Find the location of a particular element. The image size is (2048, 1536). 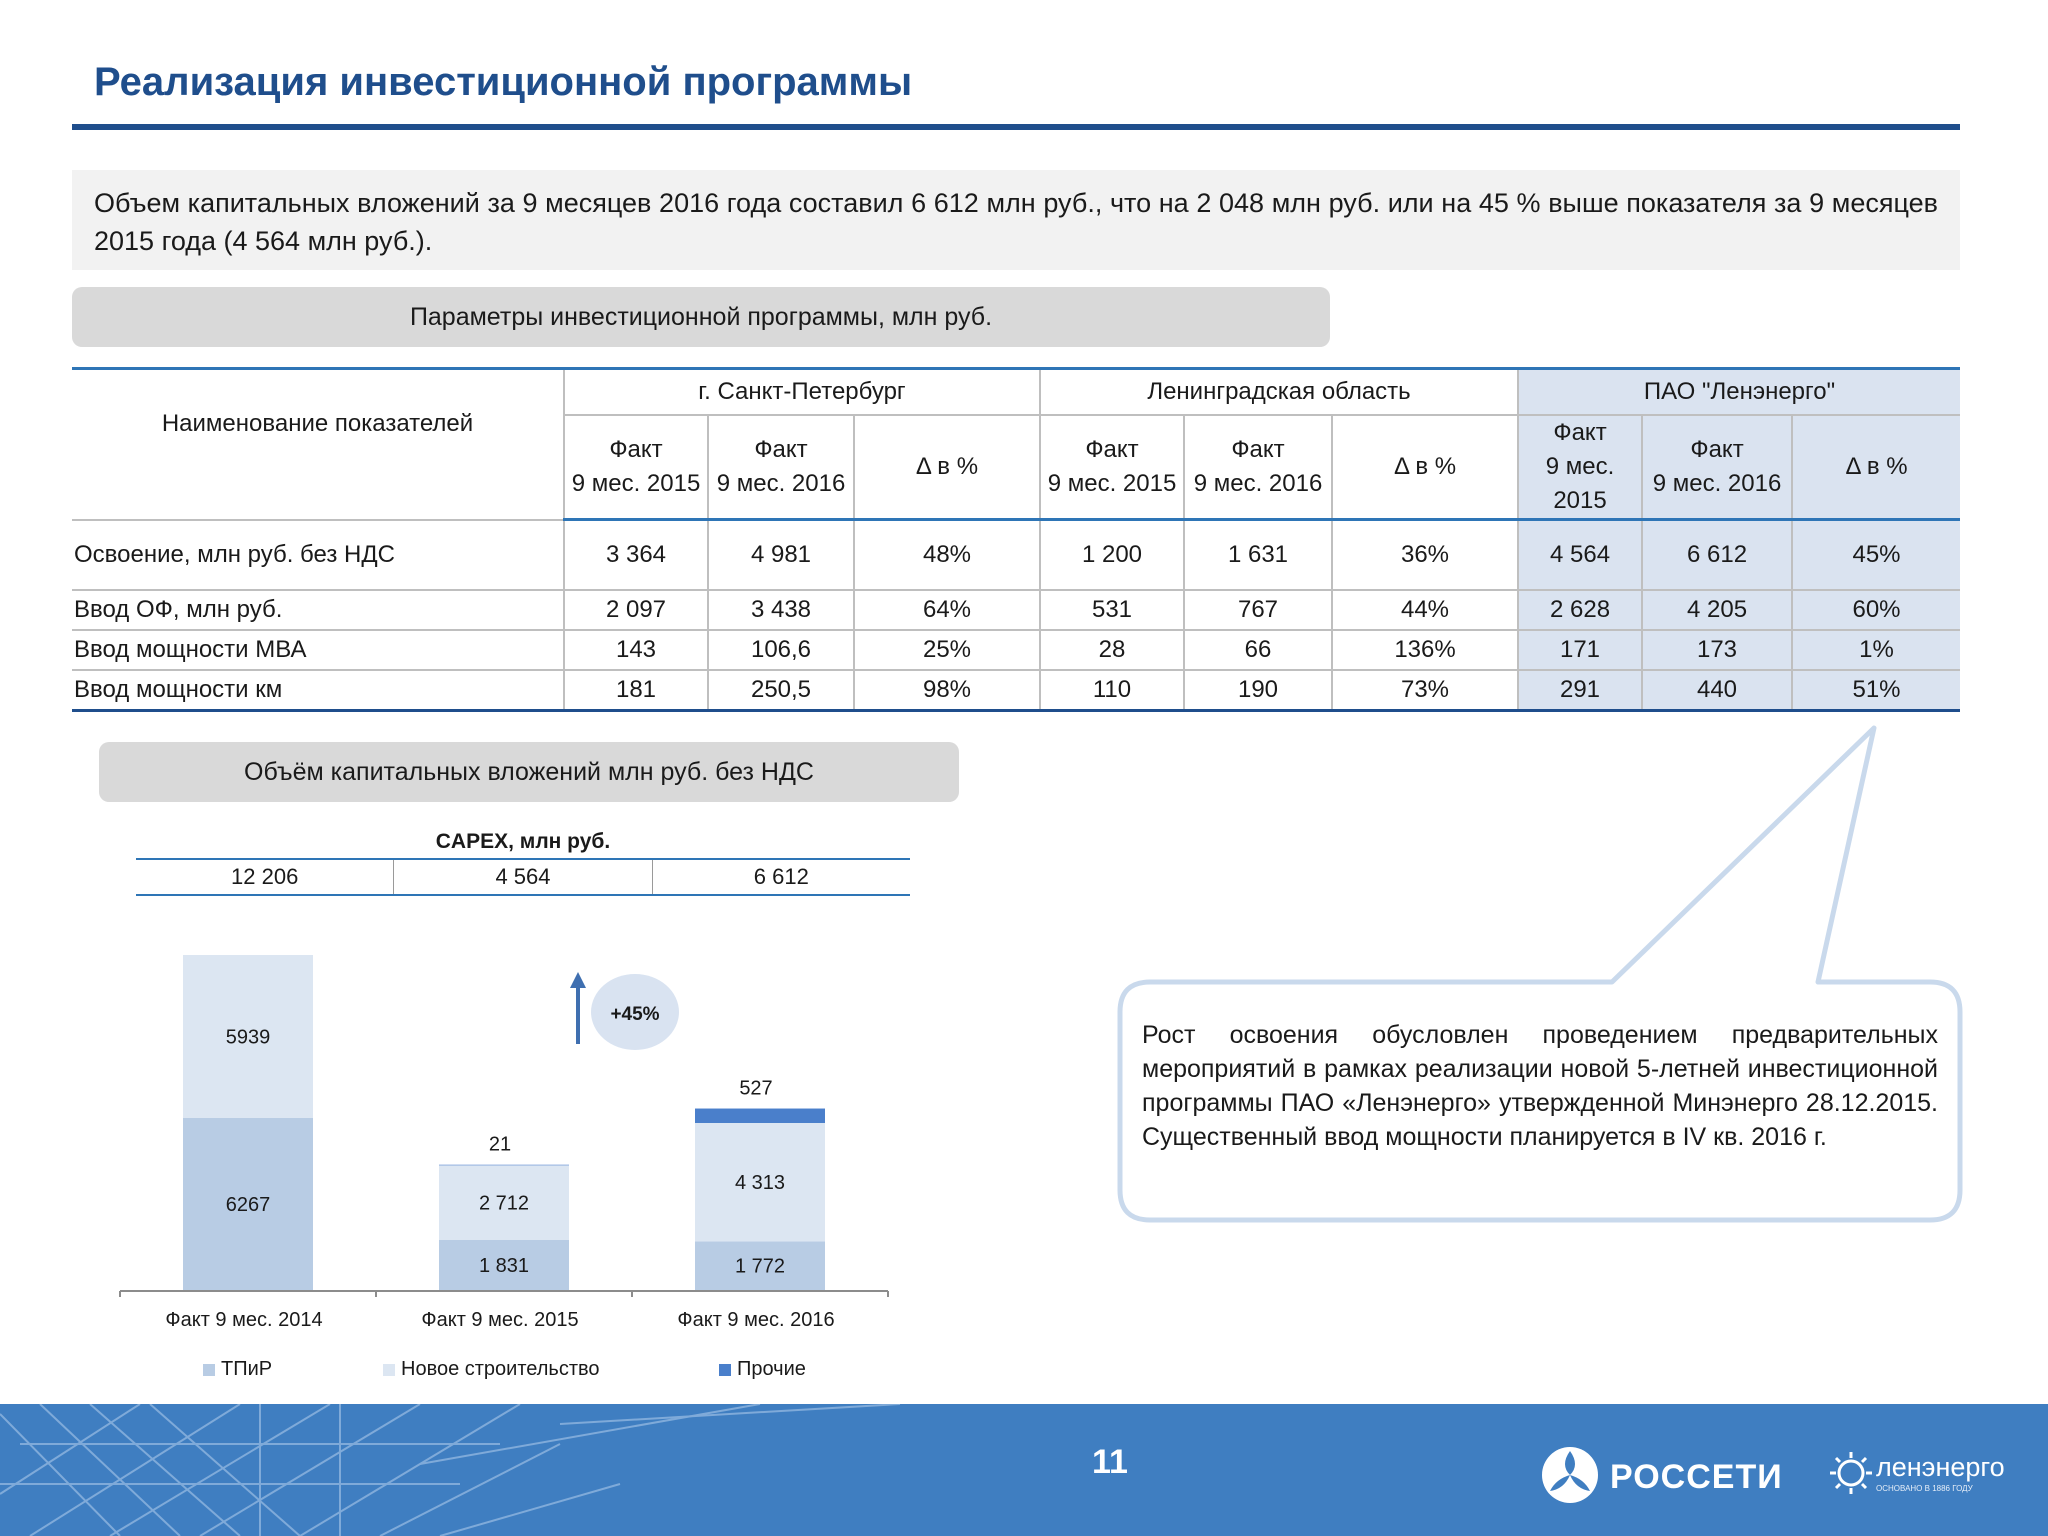

title-underline is located at coordinates (1016, 127).